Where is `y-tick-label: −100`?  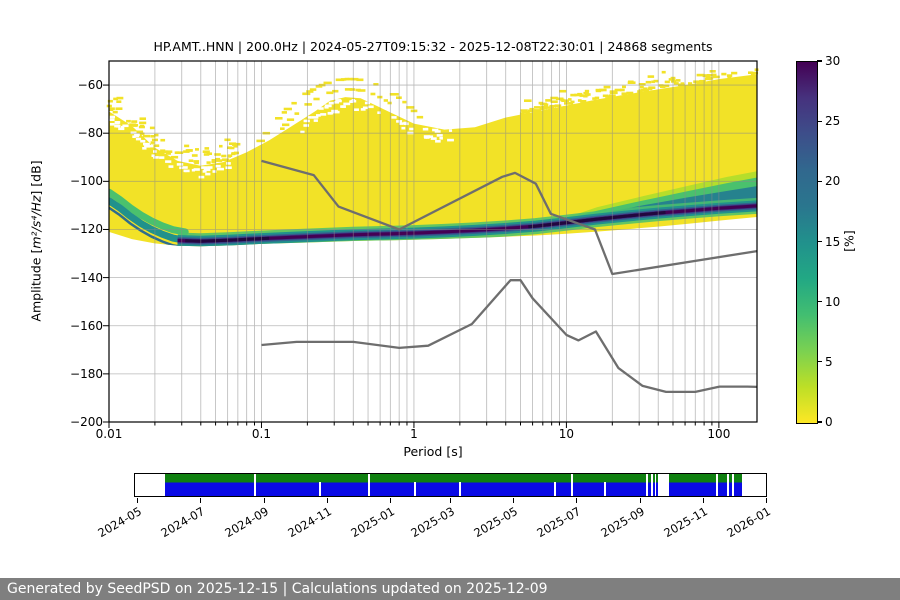
y-tick-label: −100 is located at coordinates (86, 181).